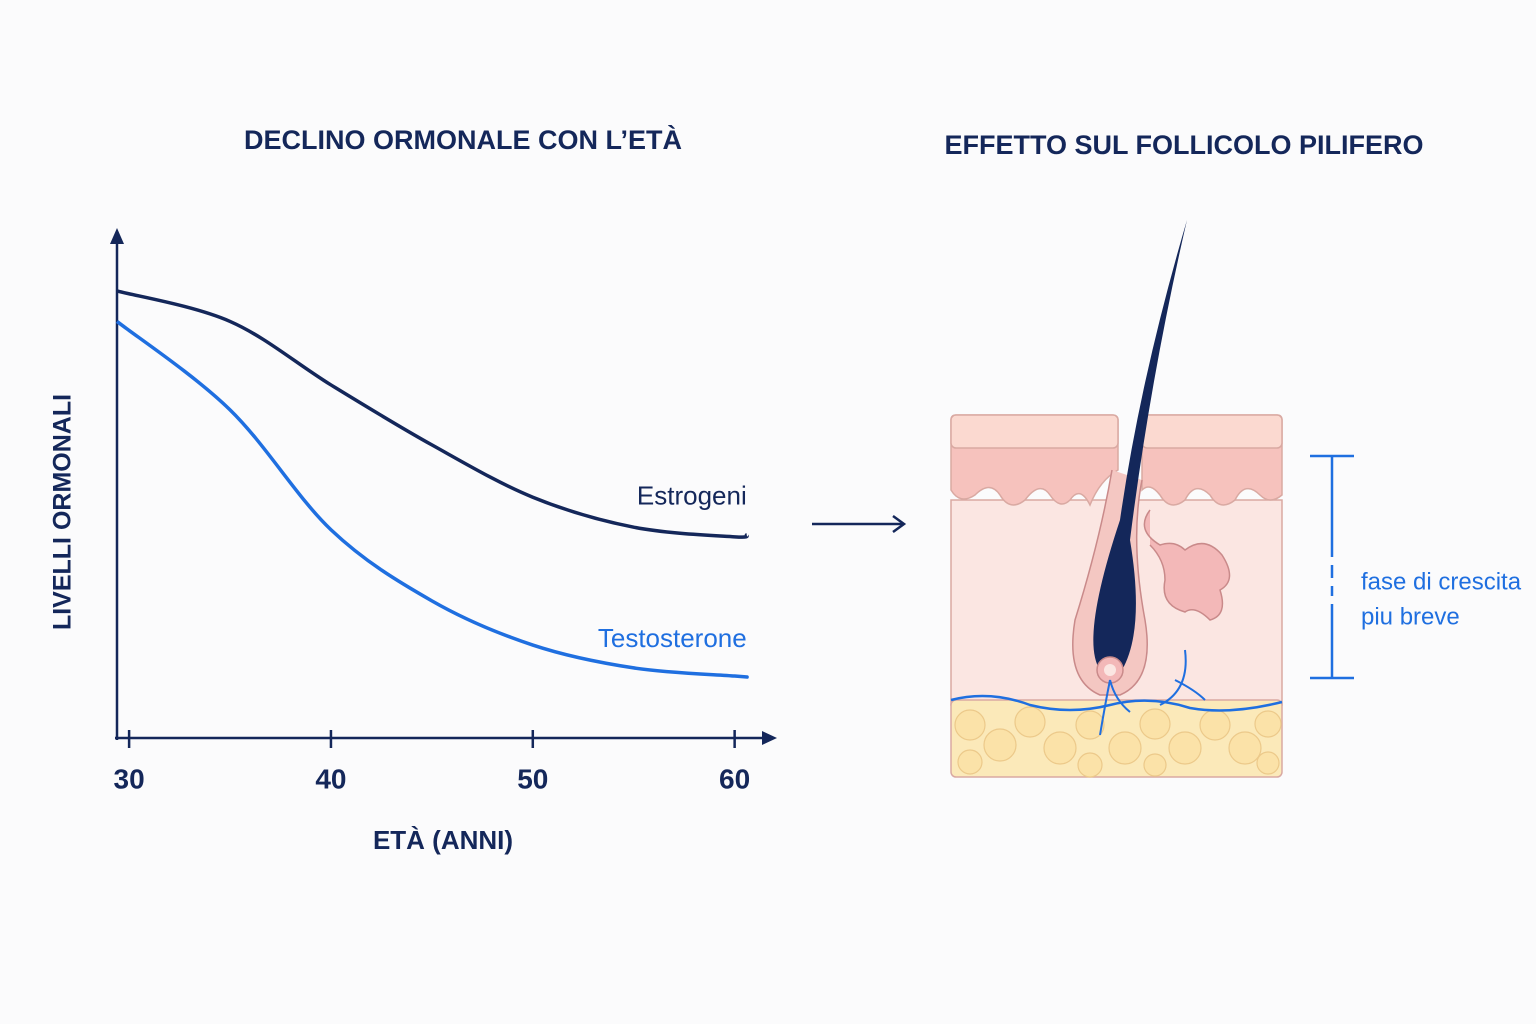  I want to click on x-tick-label: 50, so click(532, 778).